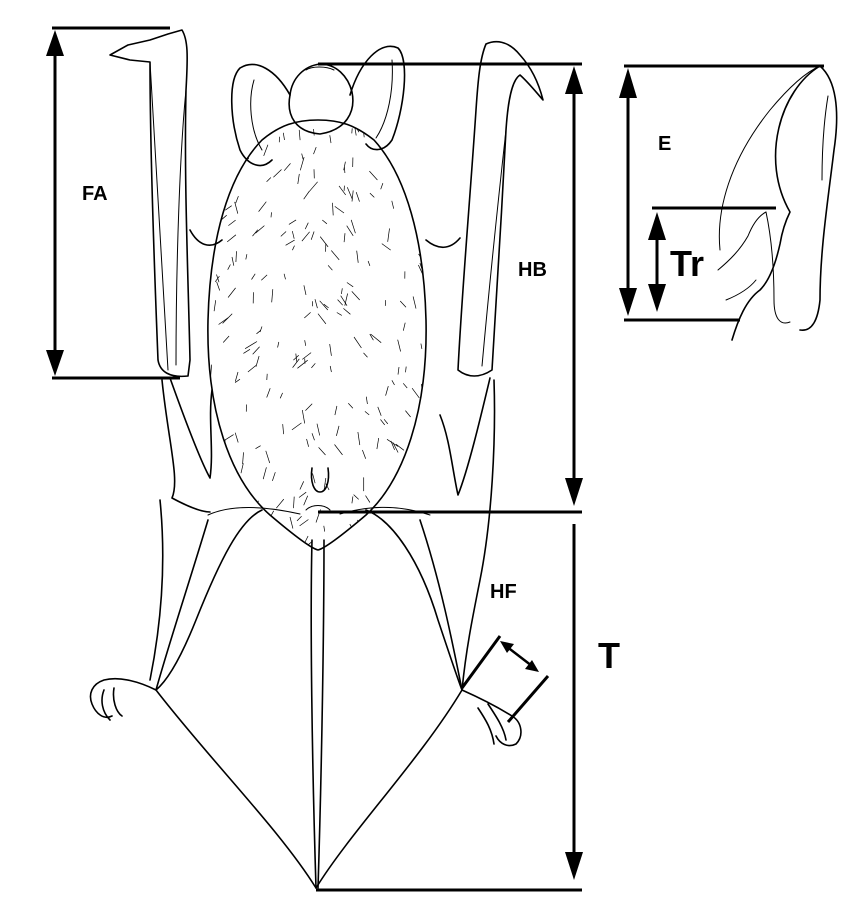 This screenshot has width=864, height=902. What do you see at coordinates (317, 714) in the screenshot?
I see `tail` at bounding box center [317, 714].